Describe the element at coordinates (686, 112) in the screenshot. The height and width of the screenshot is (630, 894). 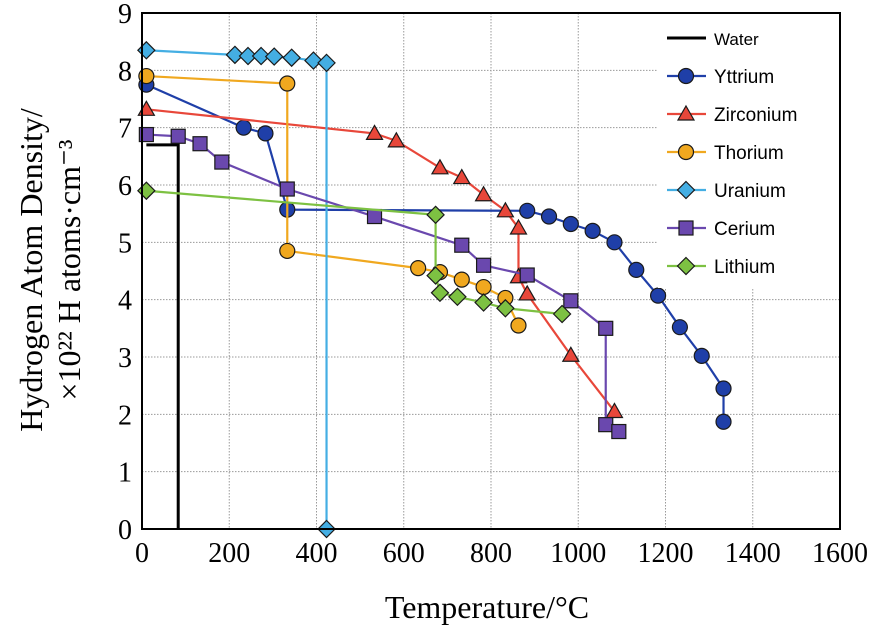
I see `legend-marker-zirconium` at that location.